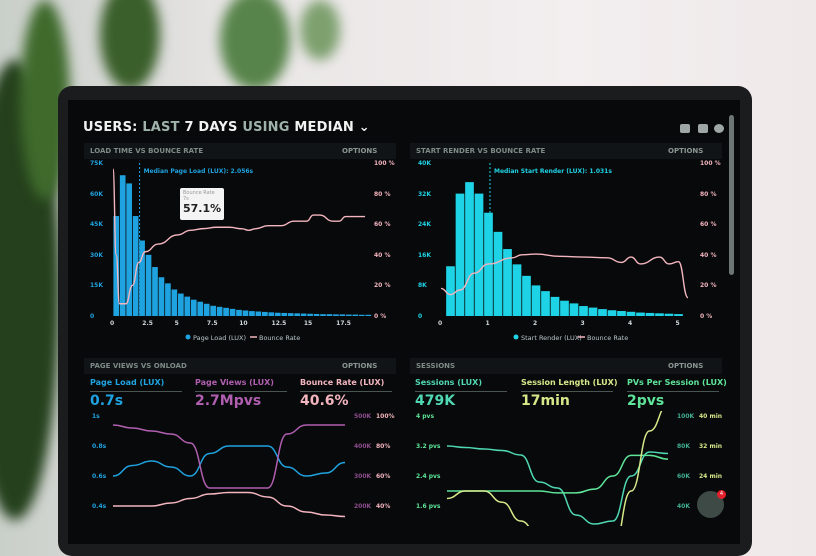  I want to click on kpi-divider, so click(241, 391).